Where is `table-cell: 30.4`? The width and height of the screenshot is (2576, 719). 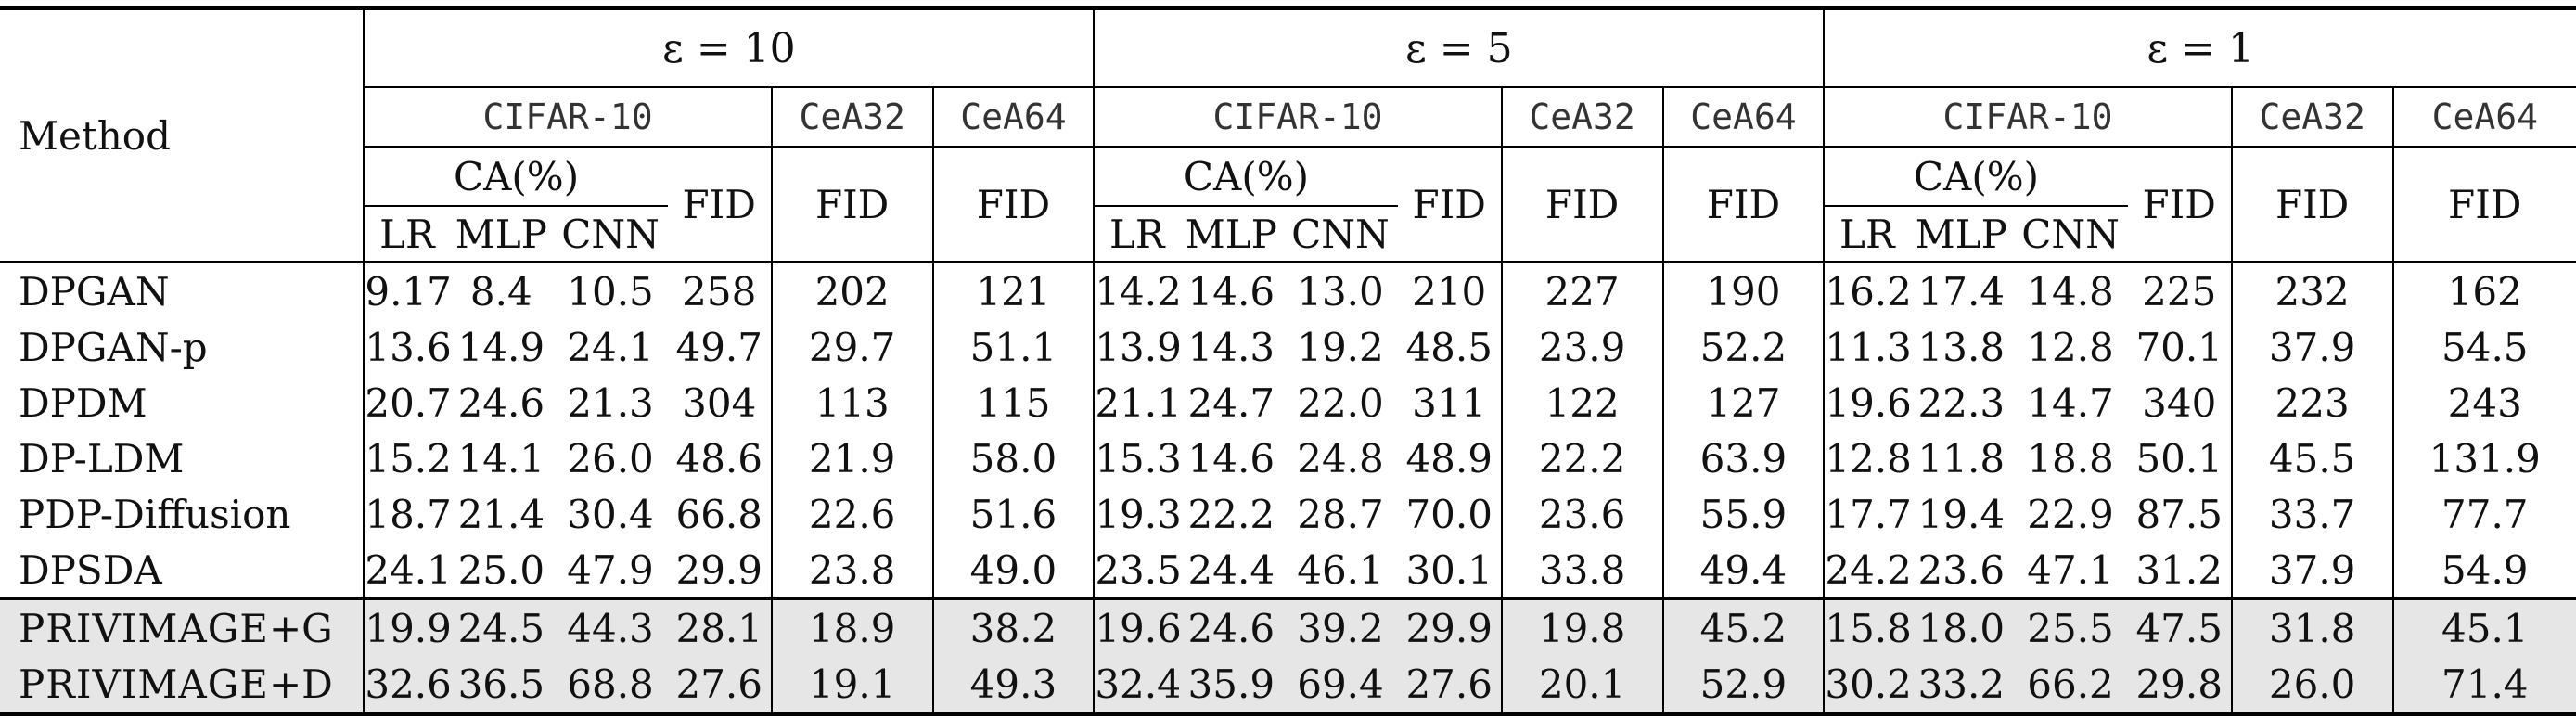
table-cell: 30.4 is located at coordinates (610, 514).